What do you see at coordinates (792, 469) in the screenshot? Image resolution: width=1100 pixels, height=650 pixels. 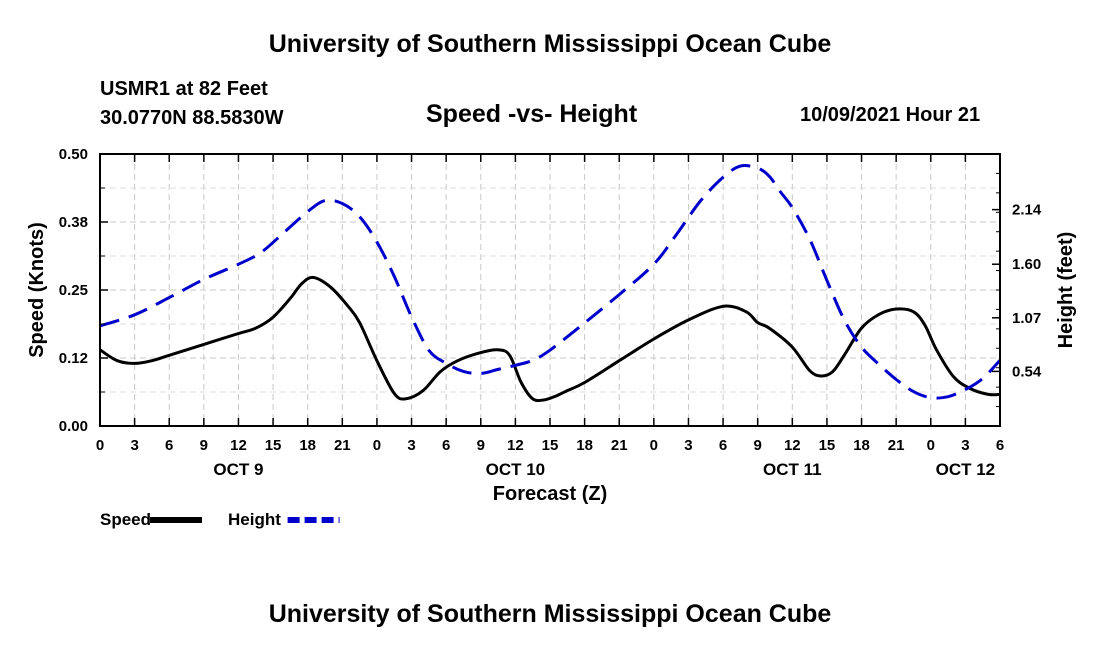 I see `day-label: OCT 11` at bounding box center [792, 469].